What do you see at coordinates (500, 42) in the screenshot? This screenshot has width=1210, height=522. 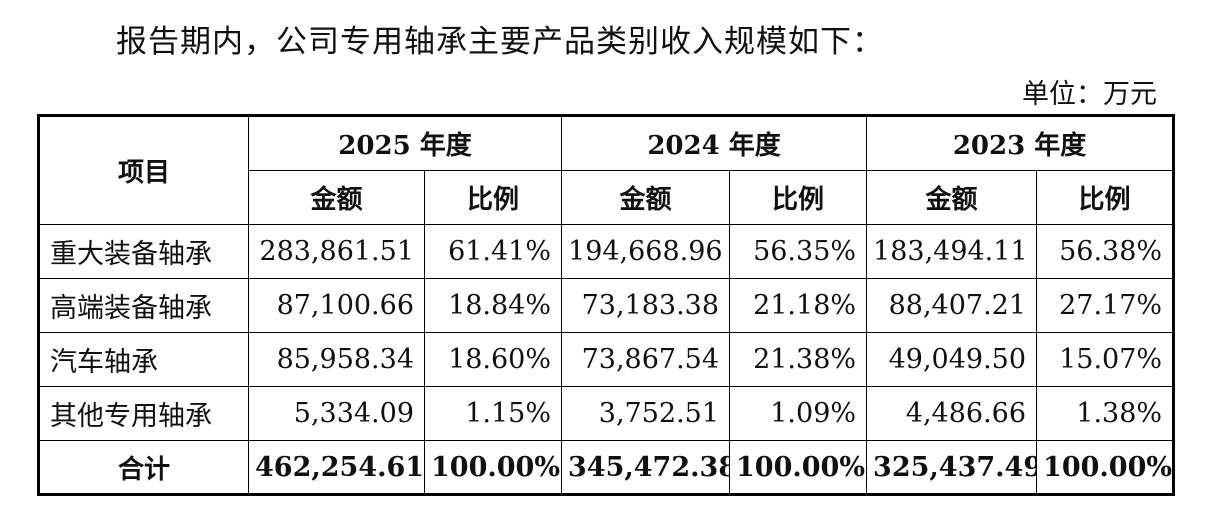 I see `intro-paragraph: 报告期内，公司专用轴承主要产品类别收入规模如下：` at bounding box center [500, 42].